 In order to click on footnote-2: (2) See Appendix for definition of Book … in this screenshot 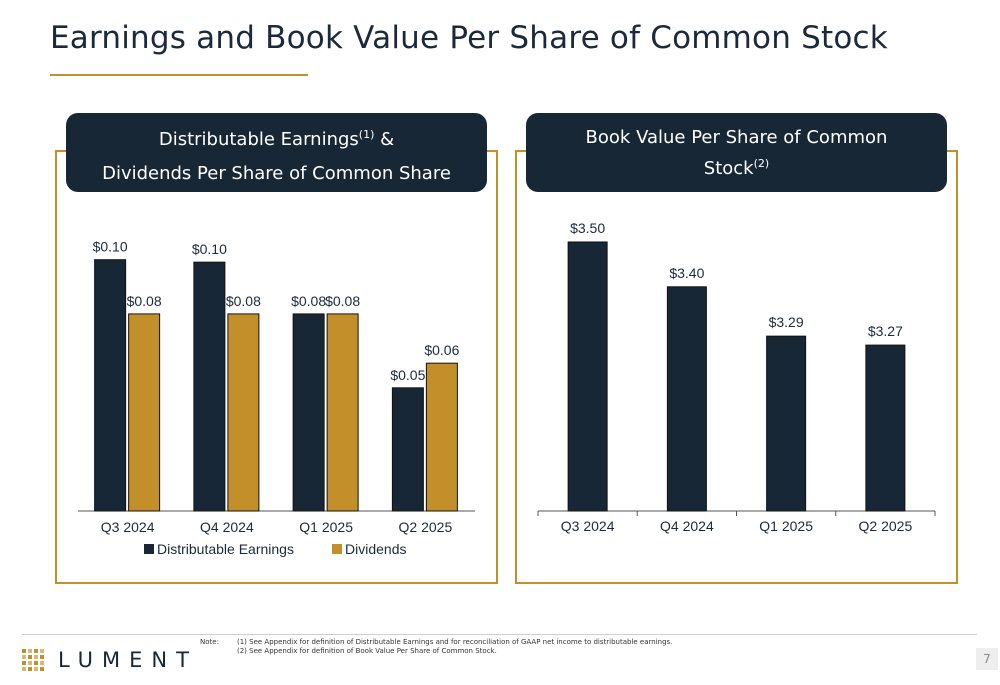, I will do `click(367, 651)`.